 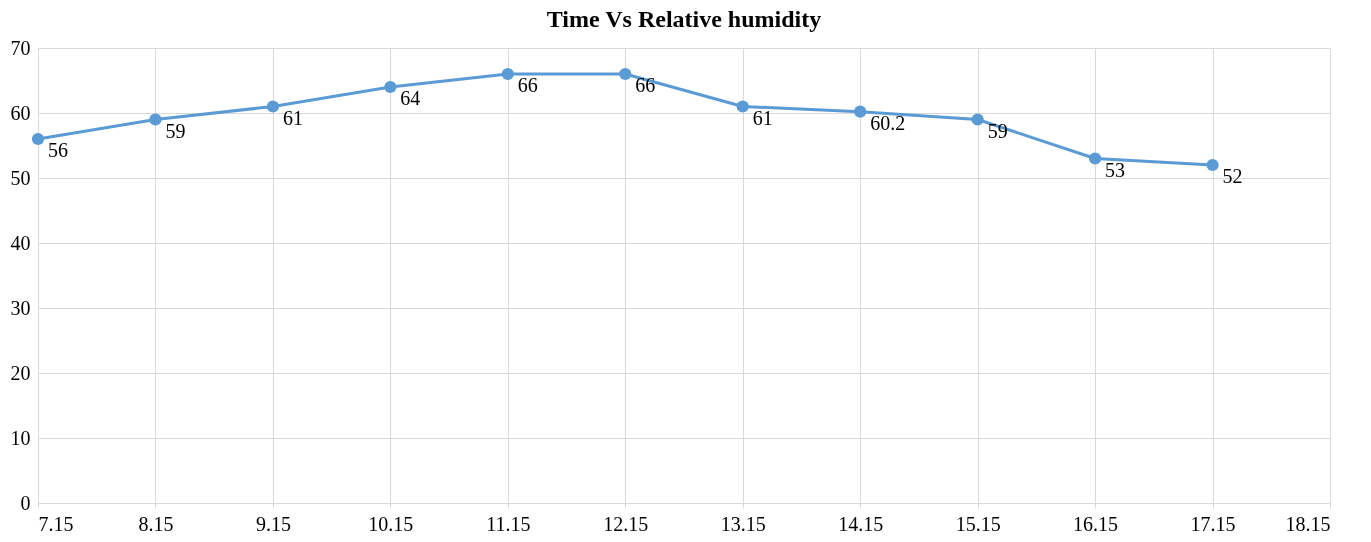 What do you see at coordinates (58, 150) in the screenshot?
I see `data-label: 56` at bounding box center [58, 150].